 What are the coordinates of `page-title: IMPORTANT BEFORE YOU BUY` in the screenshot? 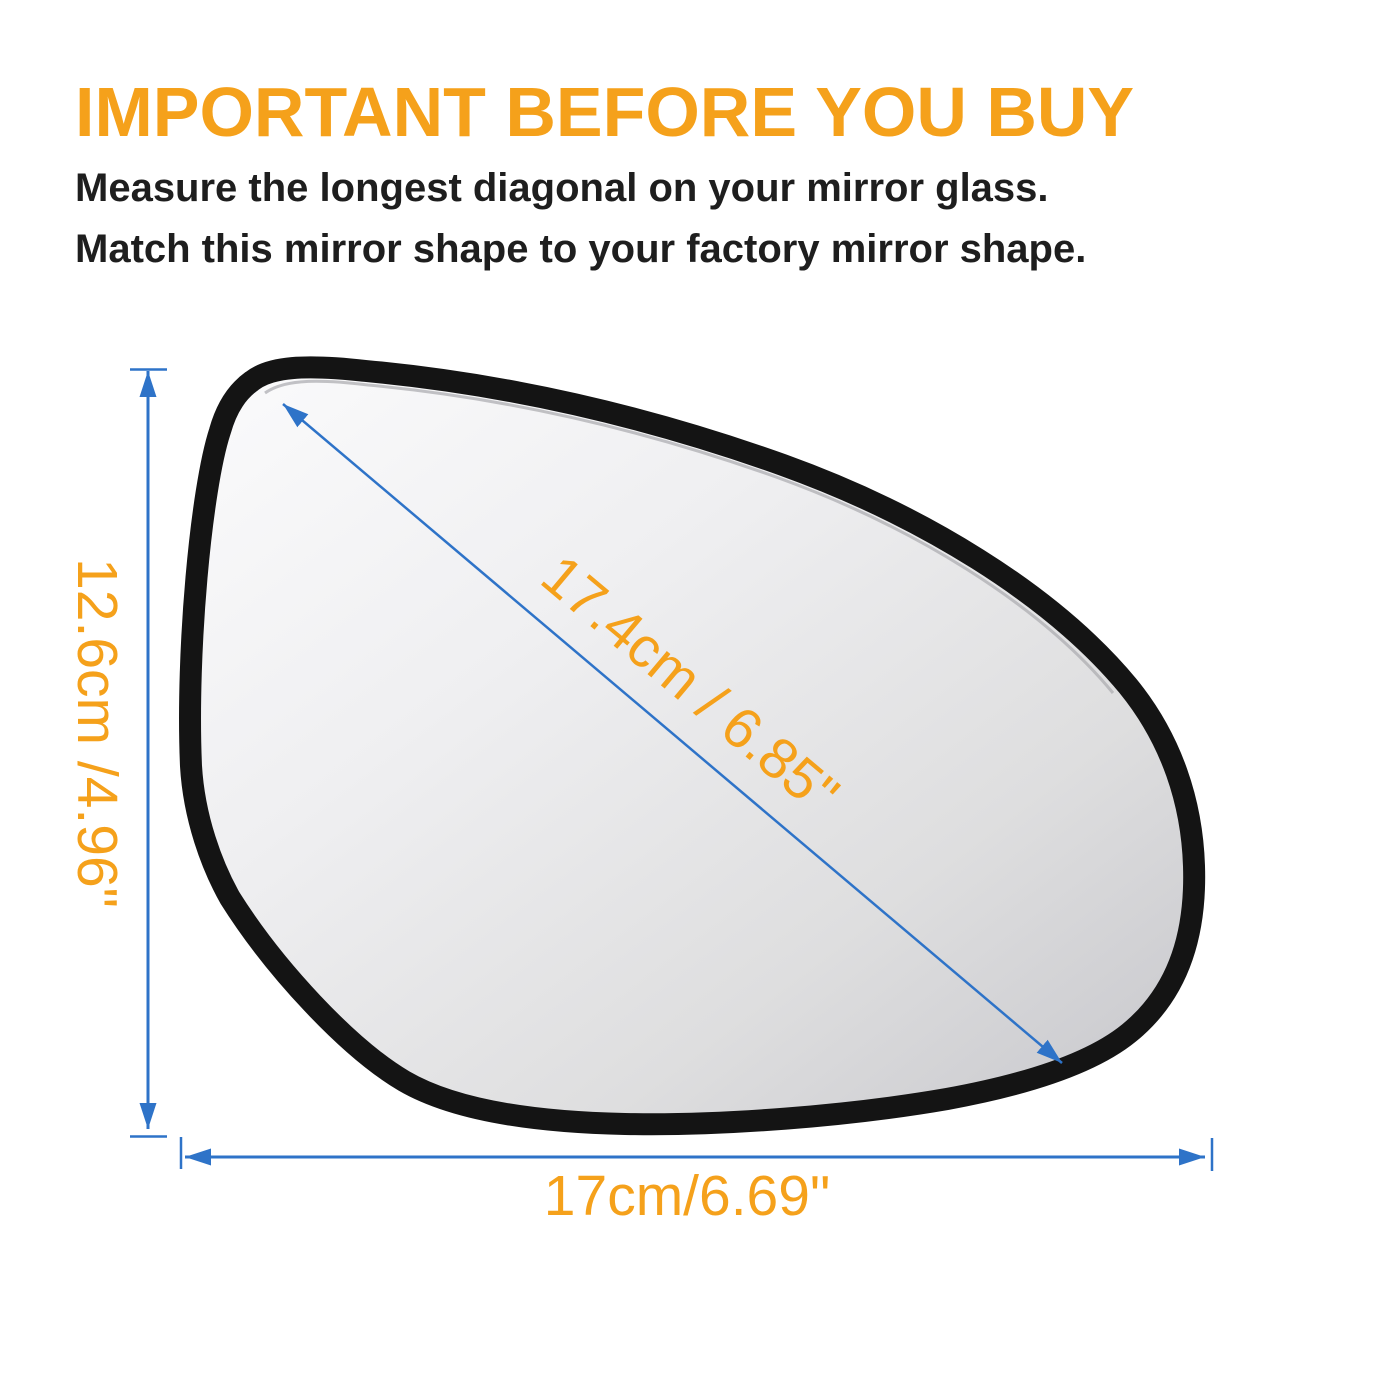 It's located at (605, 112).